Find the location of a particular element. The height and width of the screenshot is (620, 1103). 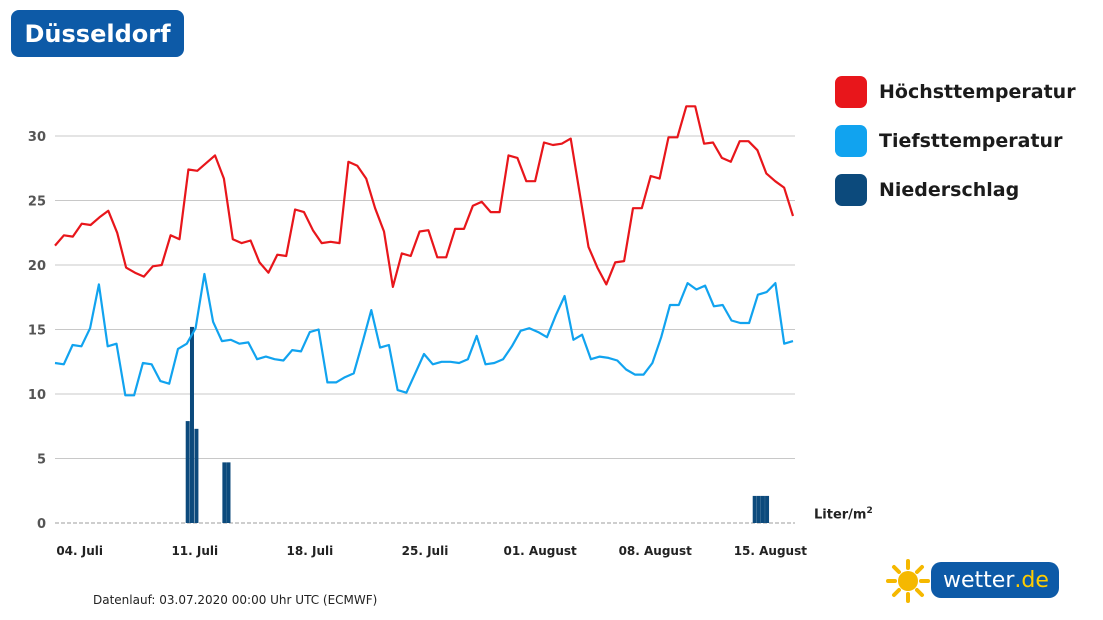

x-tick-label: 15. August is located at coordinates (771, 551).